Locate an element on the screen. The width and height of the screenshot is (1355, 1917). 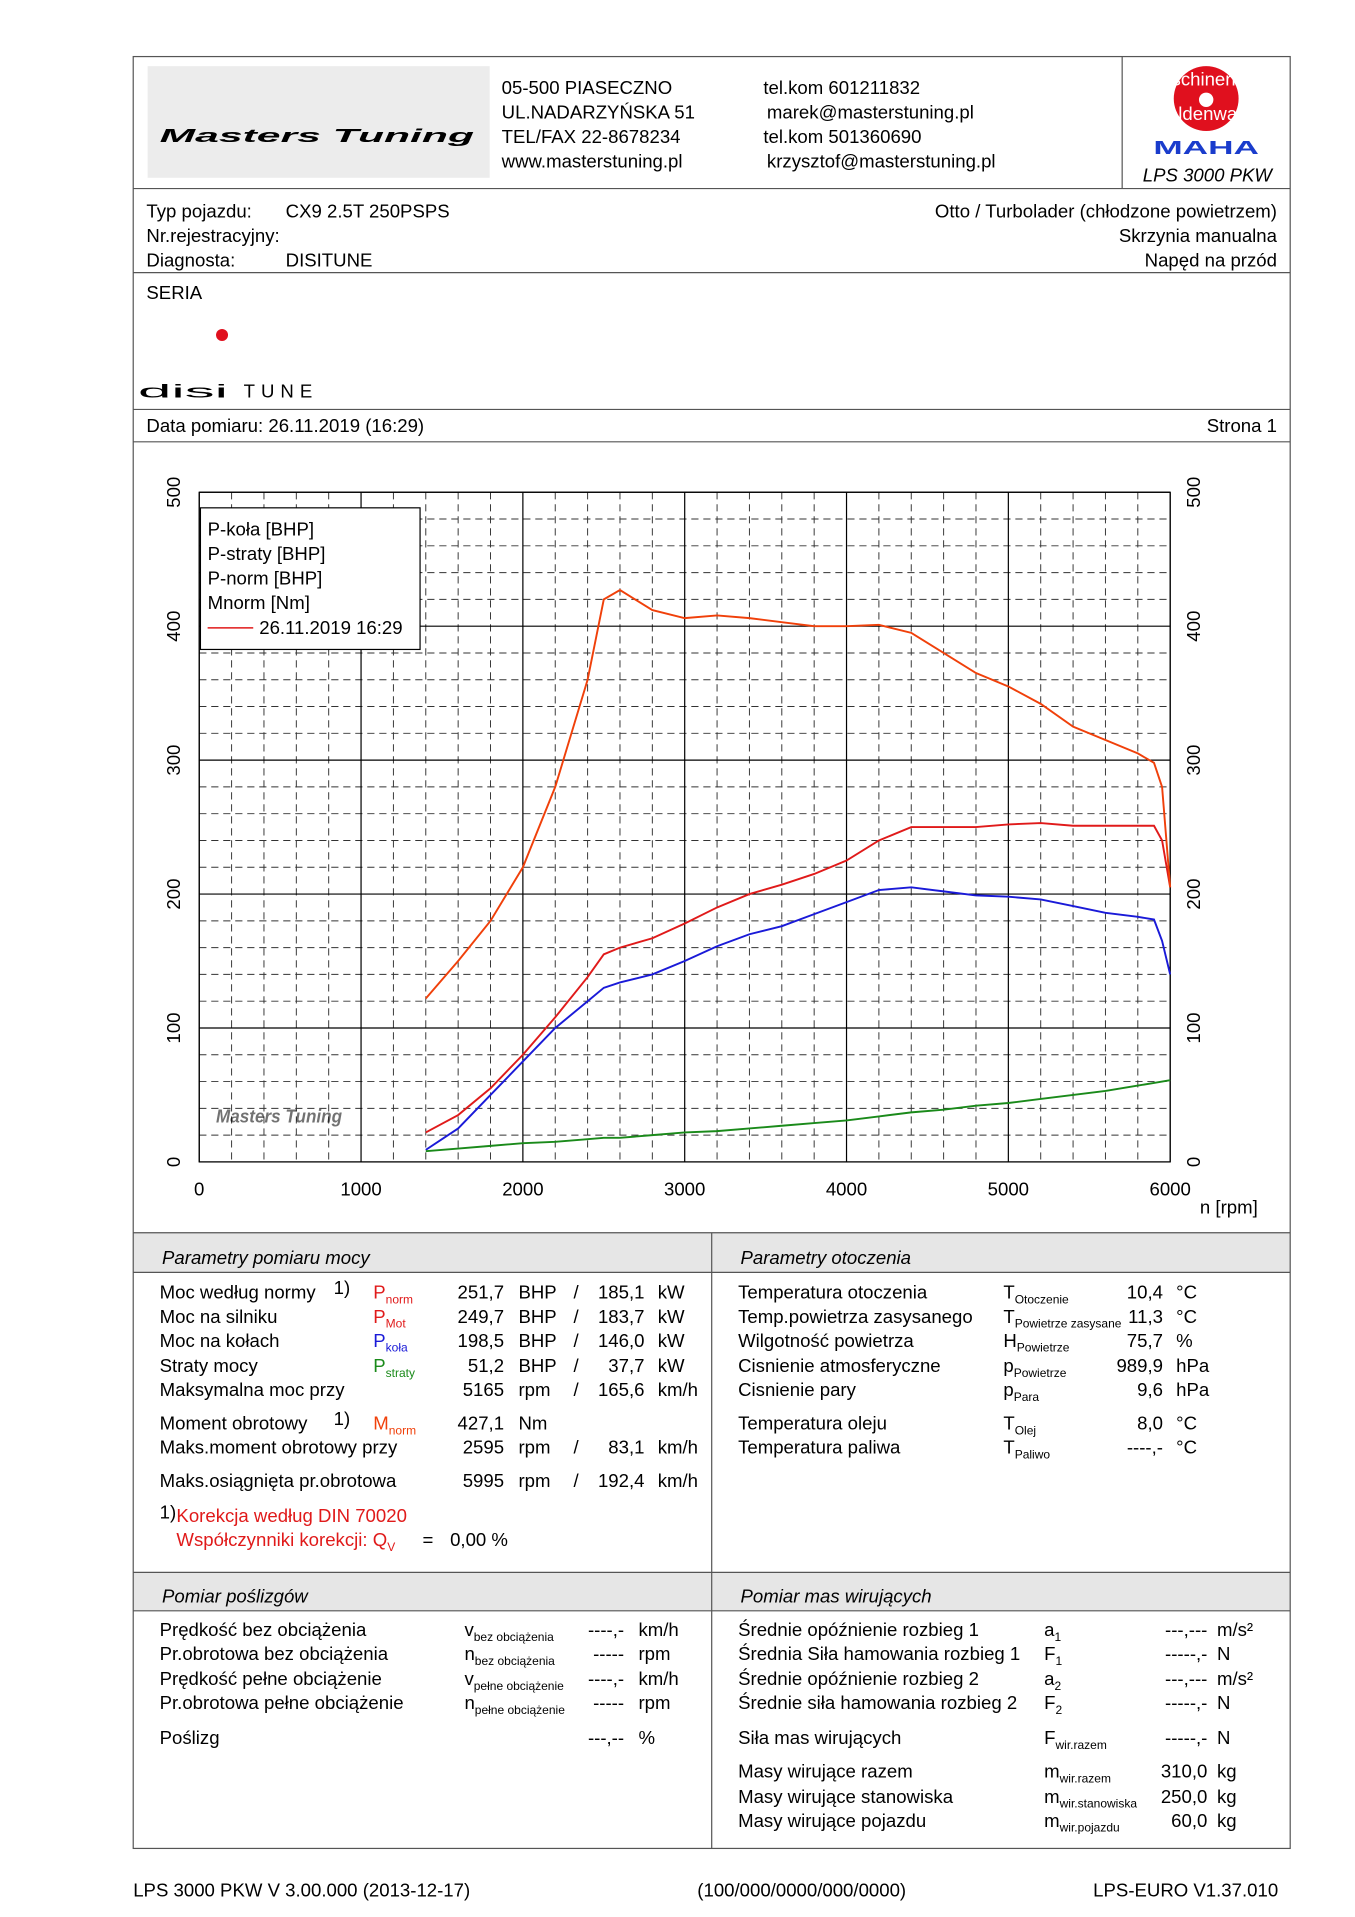
series-label: SERIA is located at coordinates (174, 292).